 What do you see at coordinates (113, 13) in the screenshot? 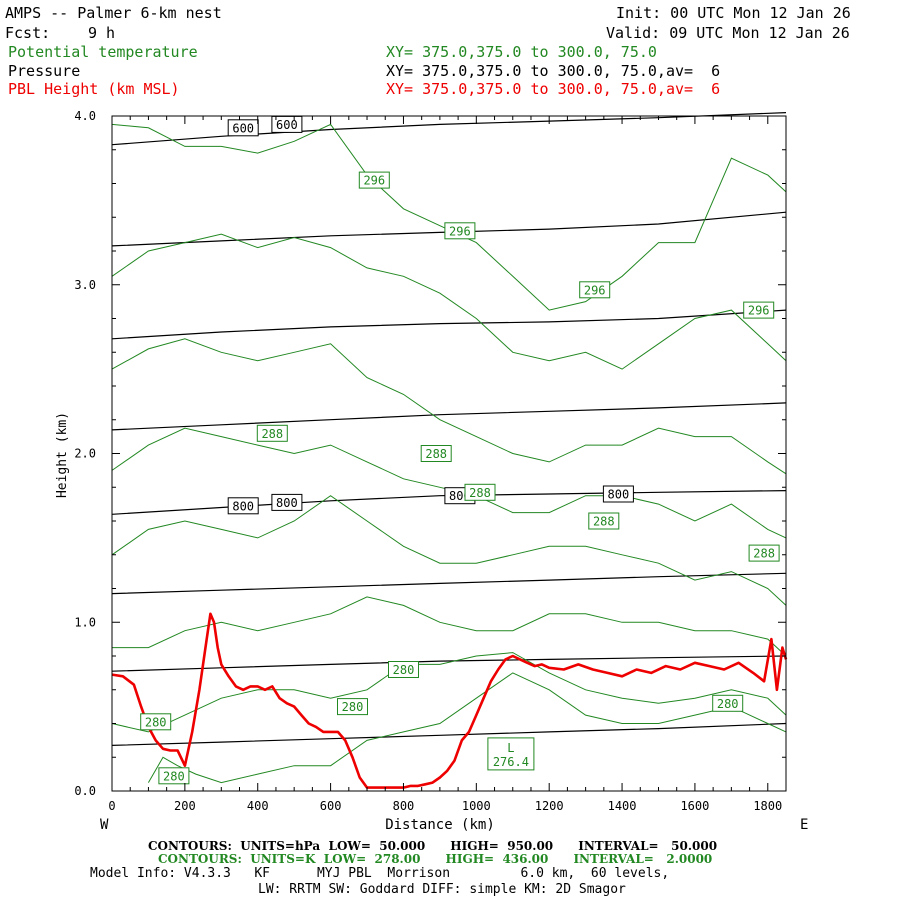
I see `chart-title: AMPS -- Palmer 6-km nest` at bounding box center [113, 13].